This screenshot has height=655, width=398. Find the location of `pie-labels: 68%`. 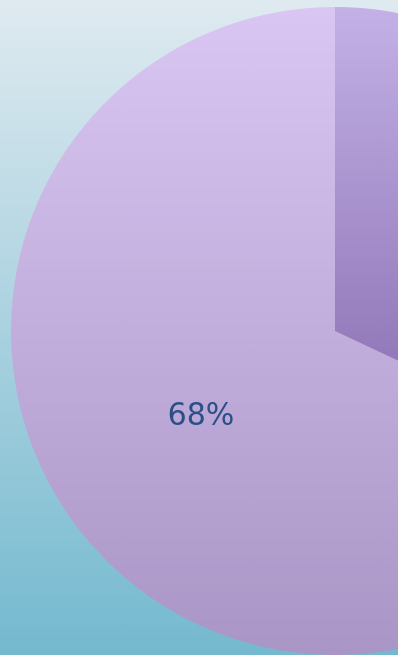

pie-labels: 68% is located at coordinates (201, 415).